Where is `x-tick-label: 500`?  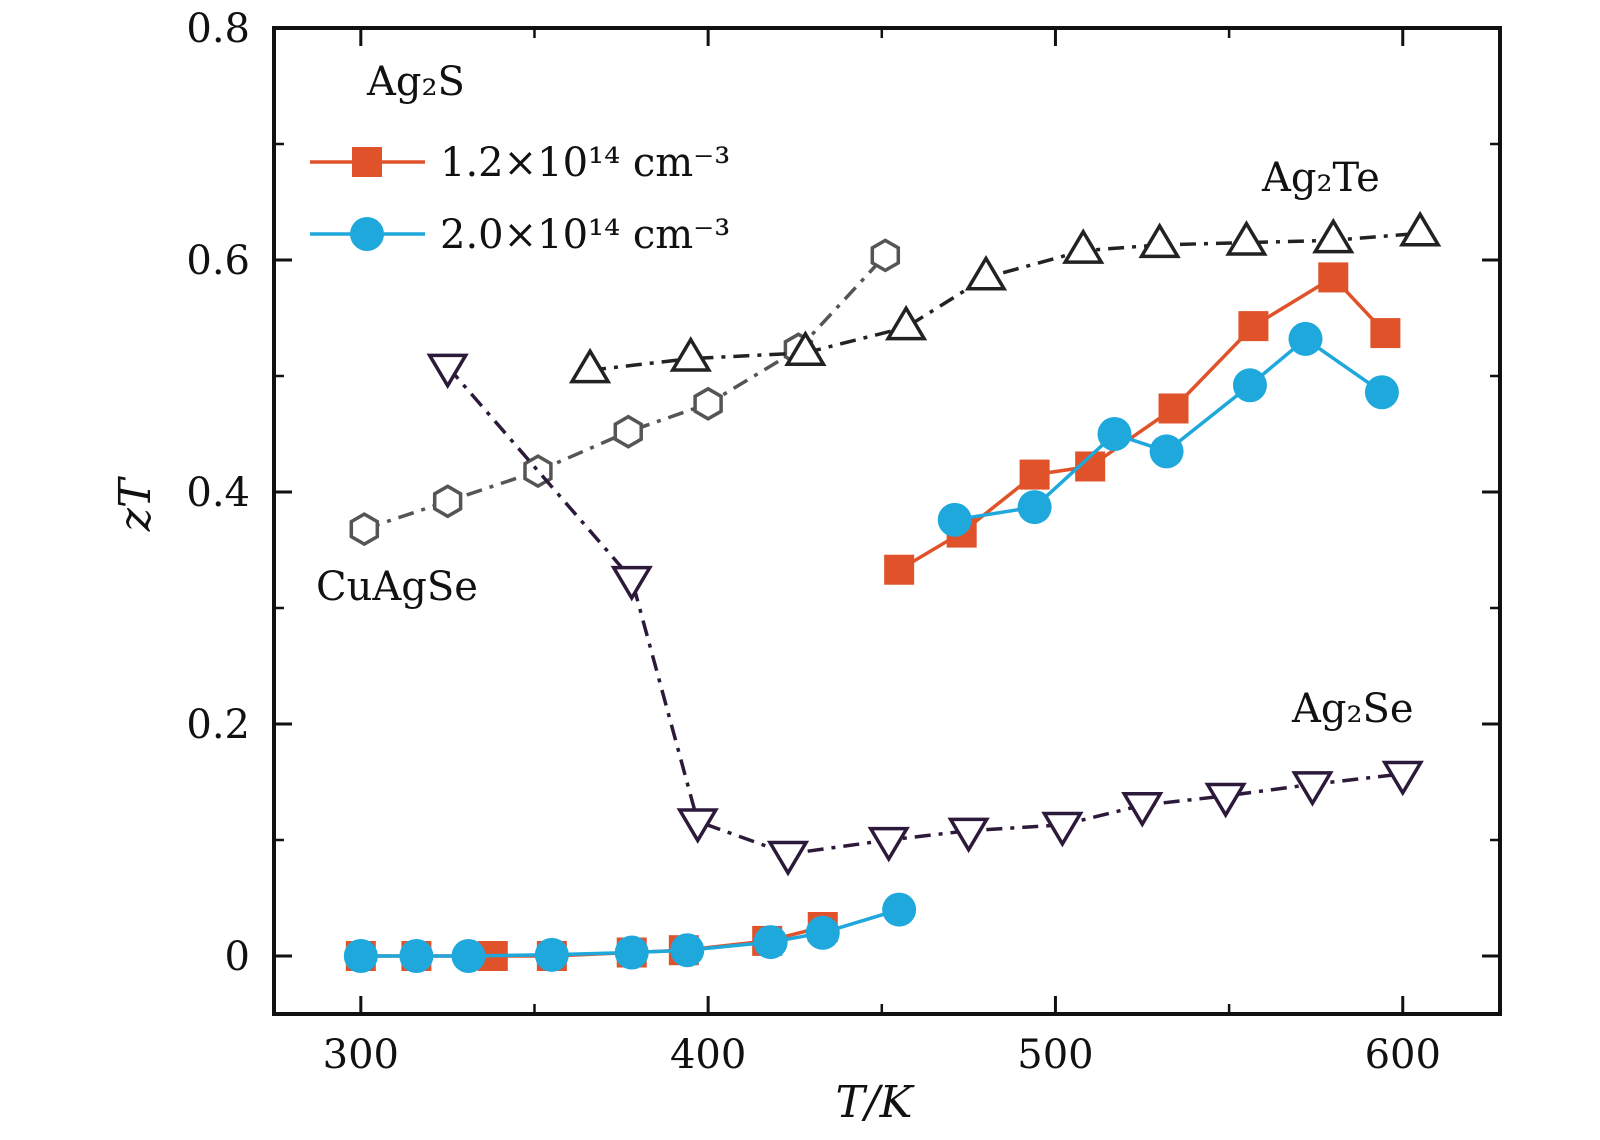
x-tick-label: 500 is located at coordinates (1055, 1055).